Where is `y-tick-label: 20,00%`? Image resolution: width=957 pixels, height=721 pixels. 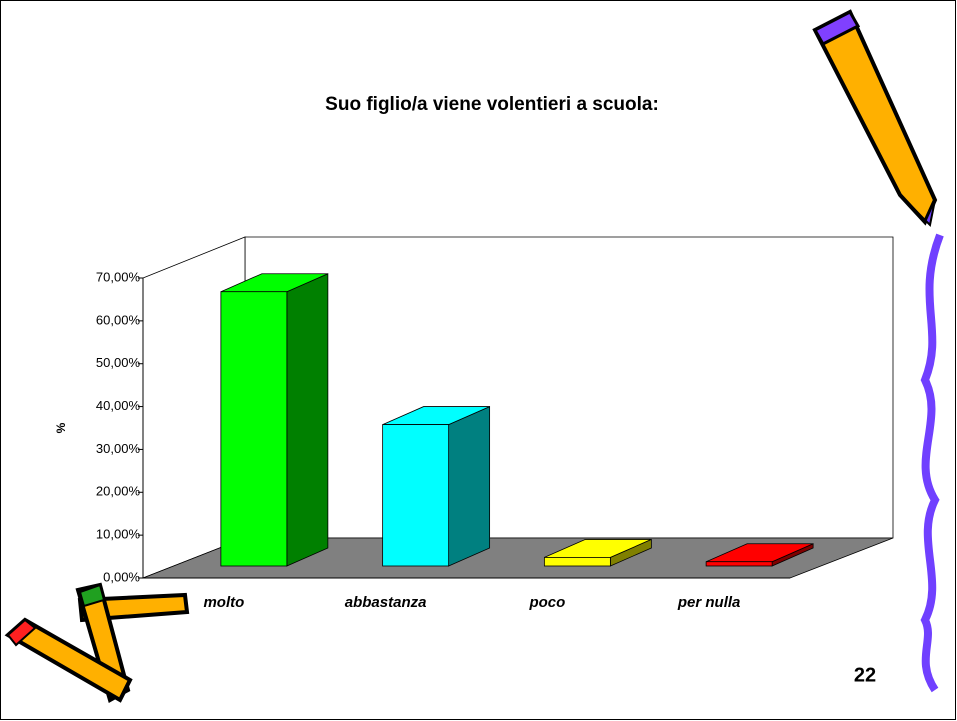 y-tick-label: 20,00% is located at coordinates (118, 491).